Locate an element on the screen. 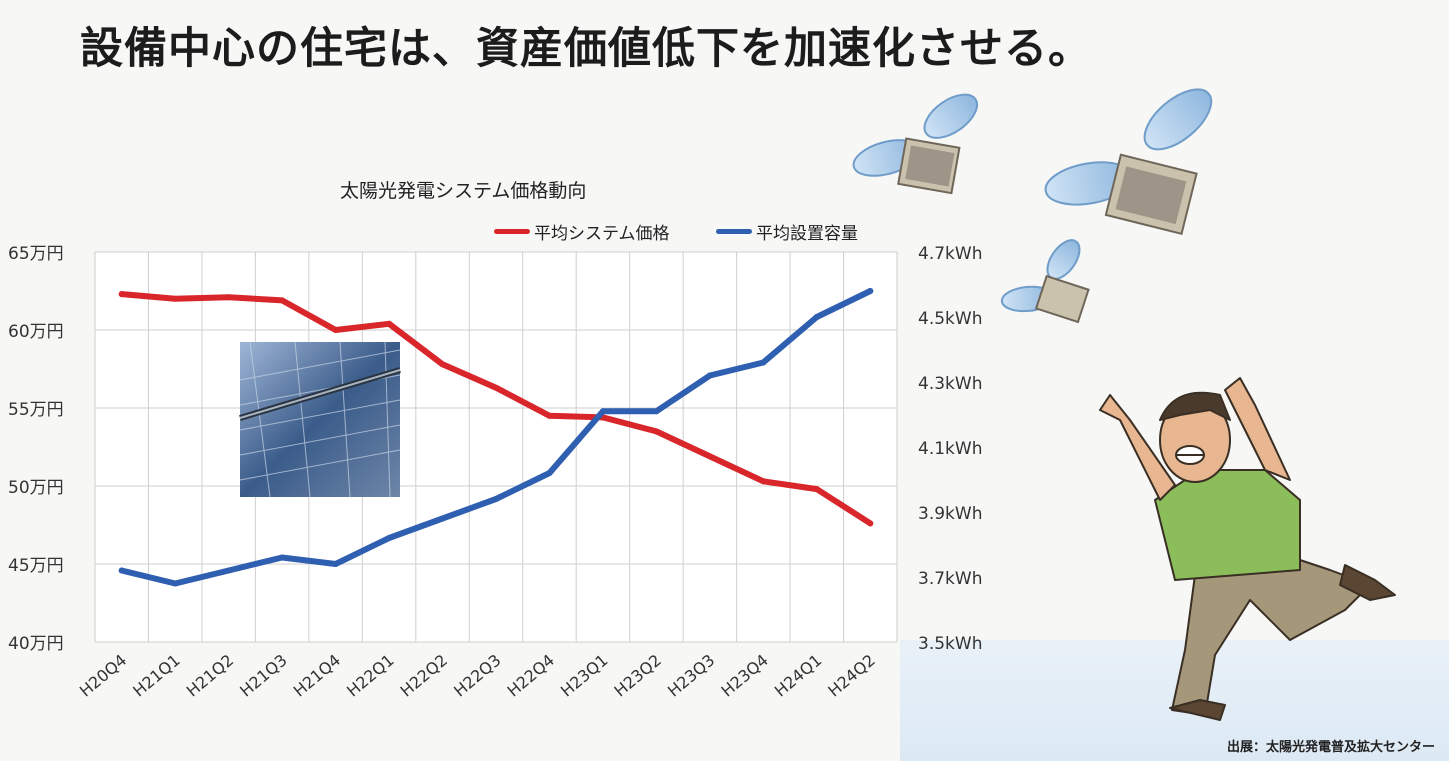 Image resolution: width=1449 pixels, height=761 pixels. y-right-tick-label: 4.1kWh is located at coordinates (950, 449).